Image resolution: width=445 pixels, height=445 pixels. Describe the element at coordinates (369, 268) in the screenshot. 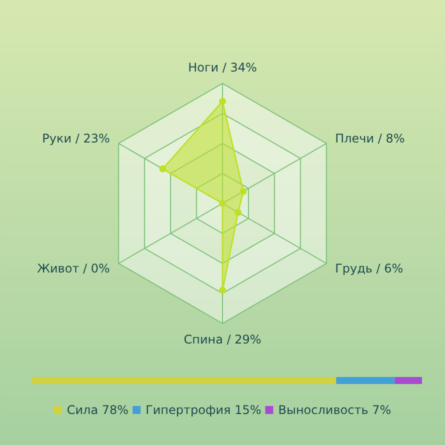

I see `spoke-label: Грудь / 6%` at that location.